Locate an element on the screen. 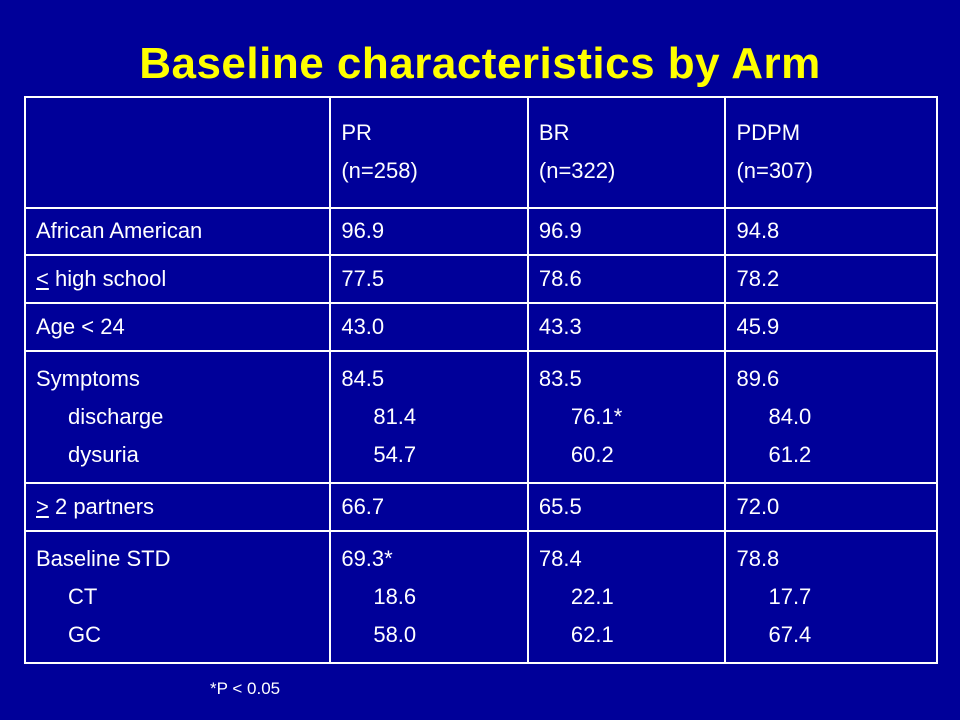 This screenshot has height=720, width=960. main-value: 78.4 is located at coordinates (560, 558).